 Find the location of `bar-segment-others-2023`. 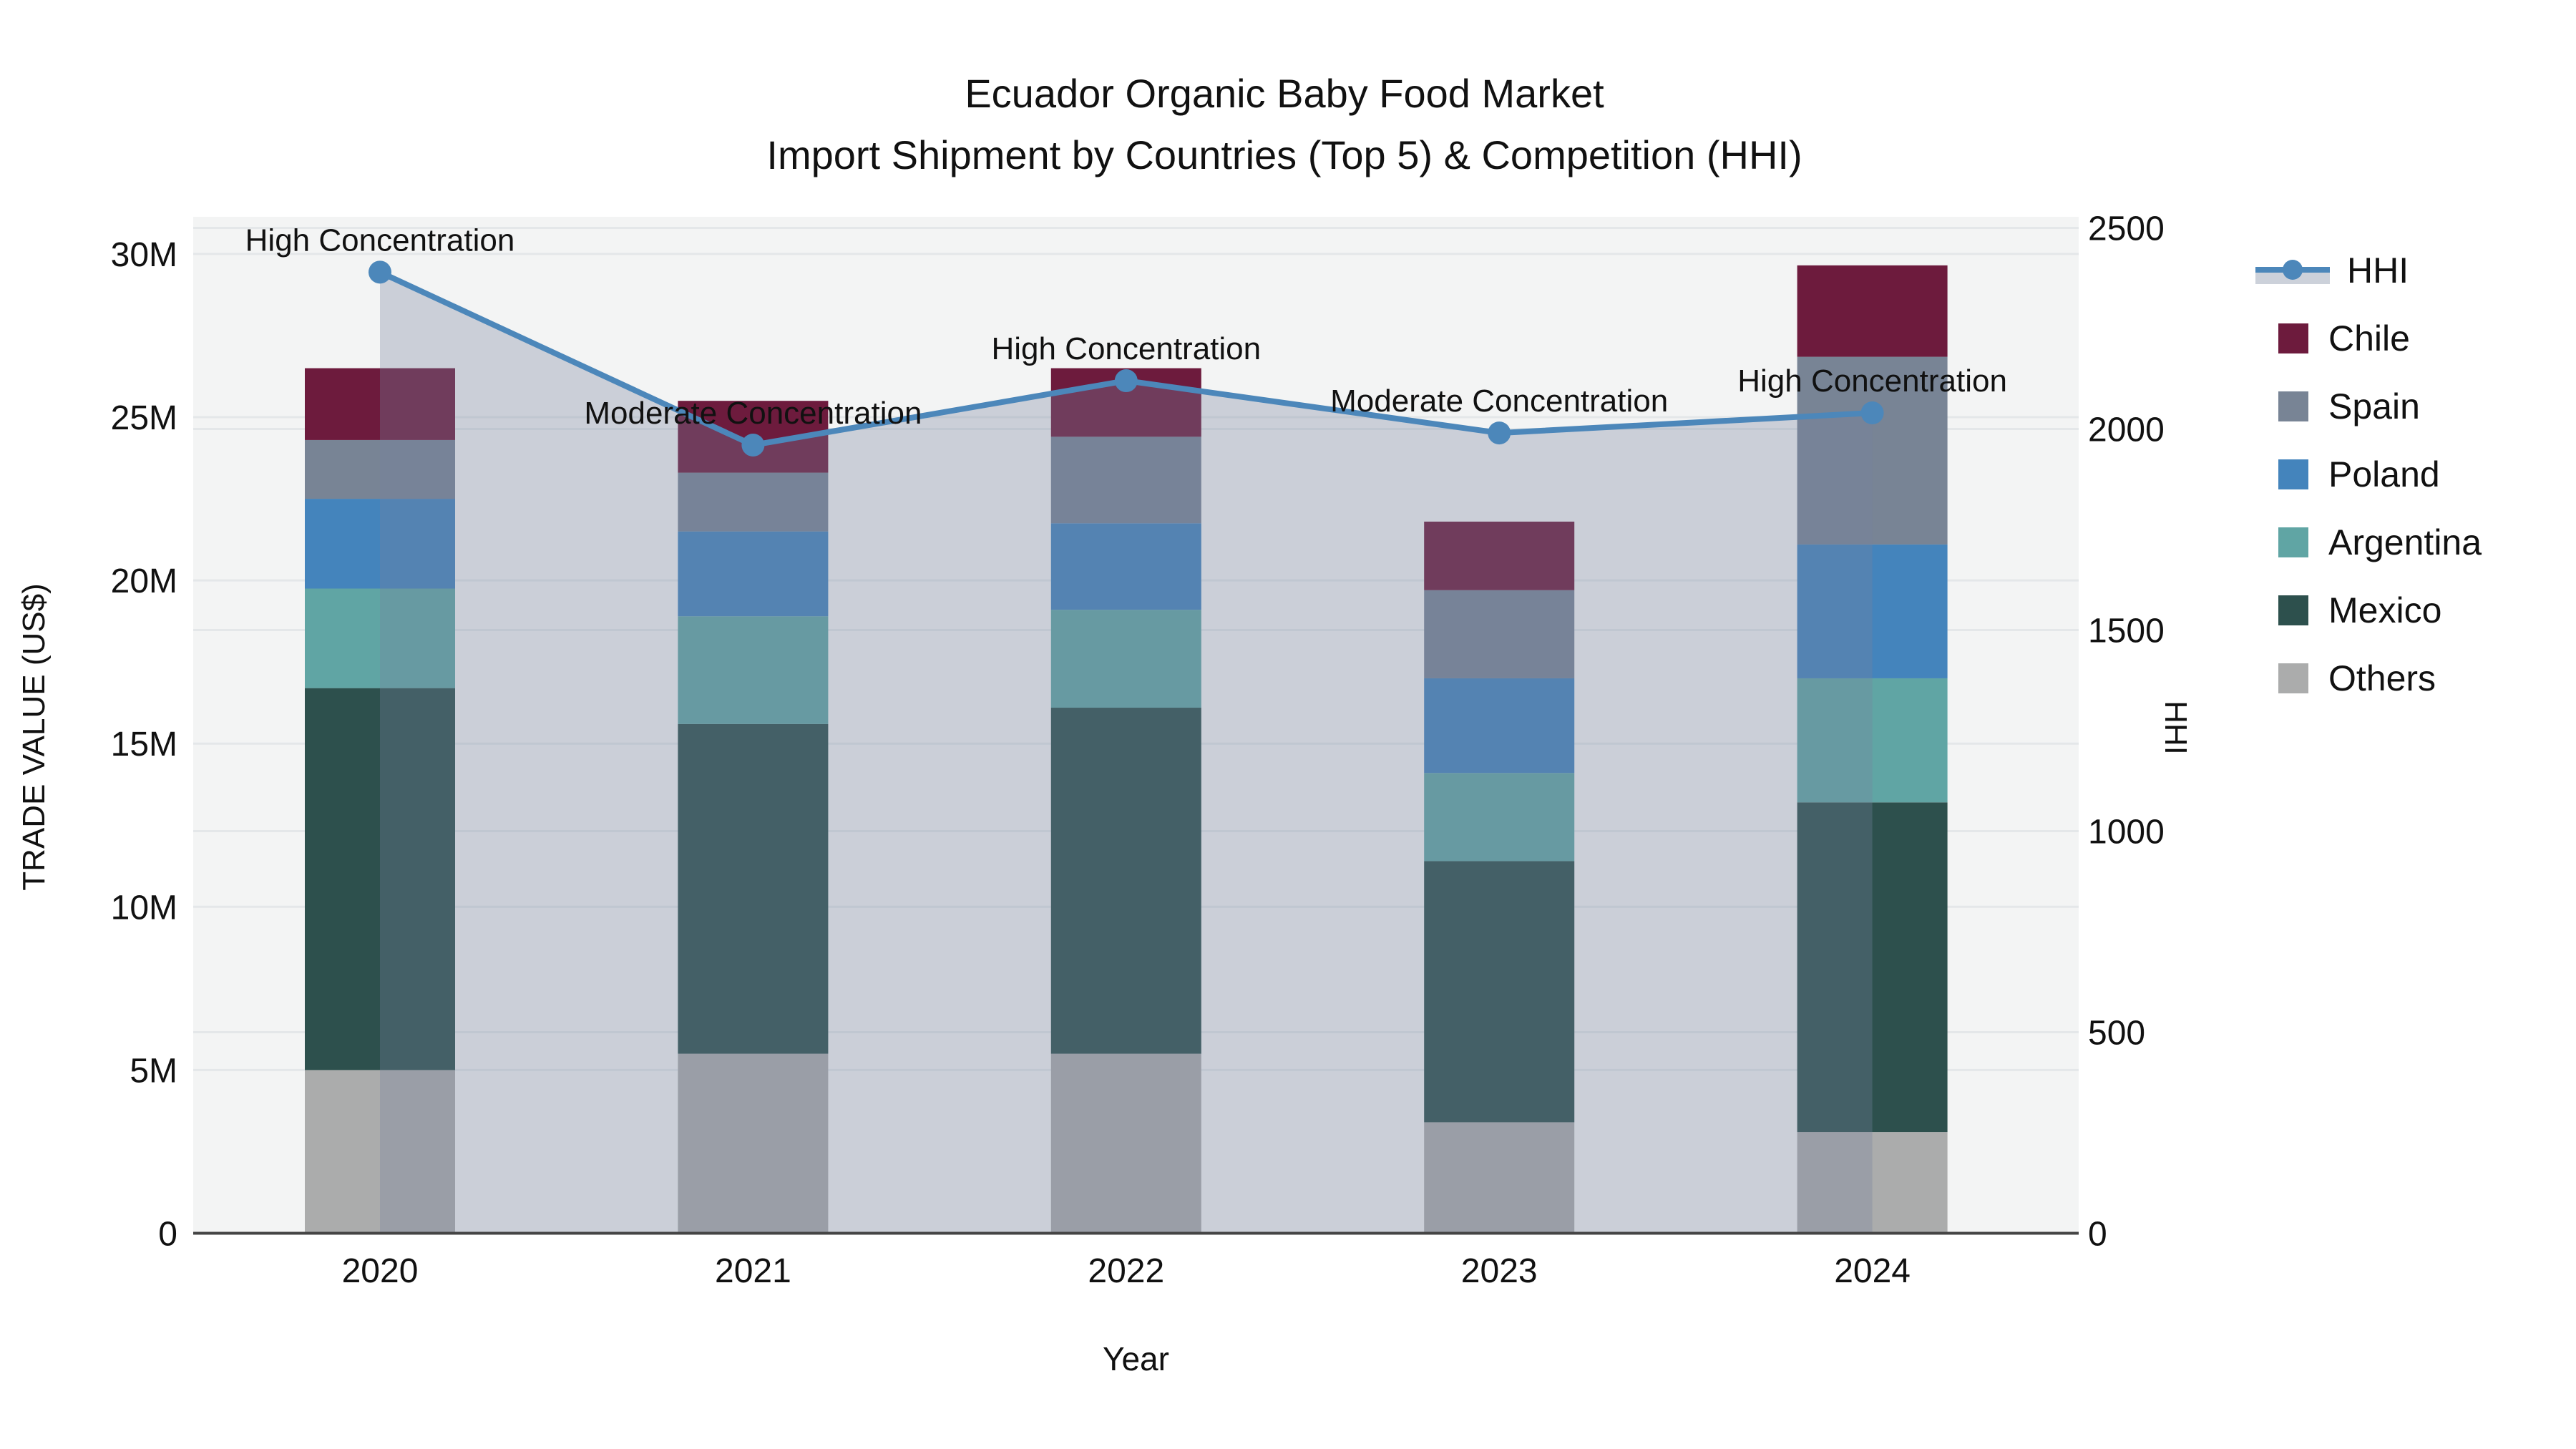

bar-segment-others-2023 is located at coordinates (1499, 1178).